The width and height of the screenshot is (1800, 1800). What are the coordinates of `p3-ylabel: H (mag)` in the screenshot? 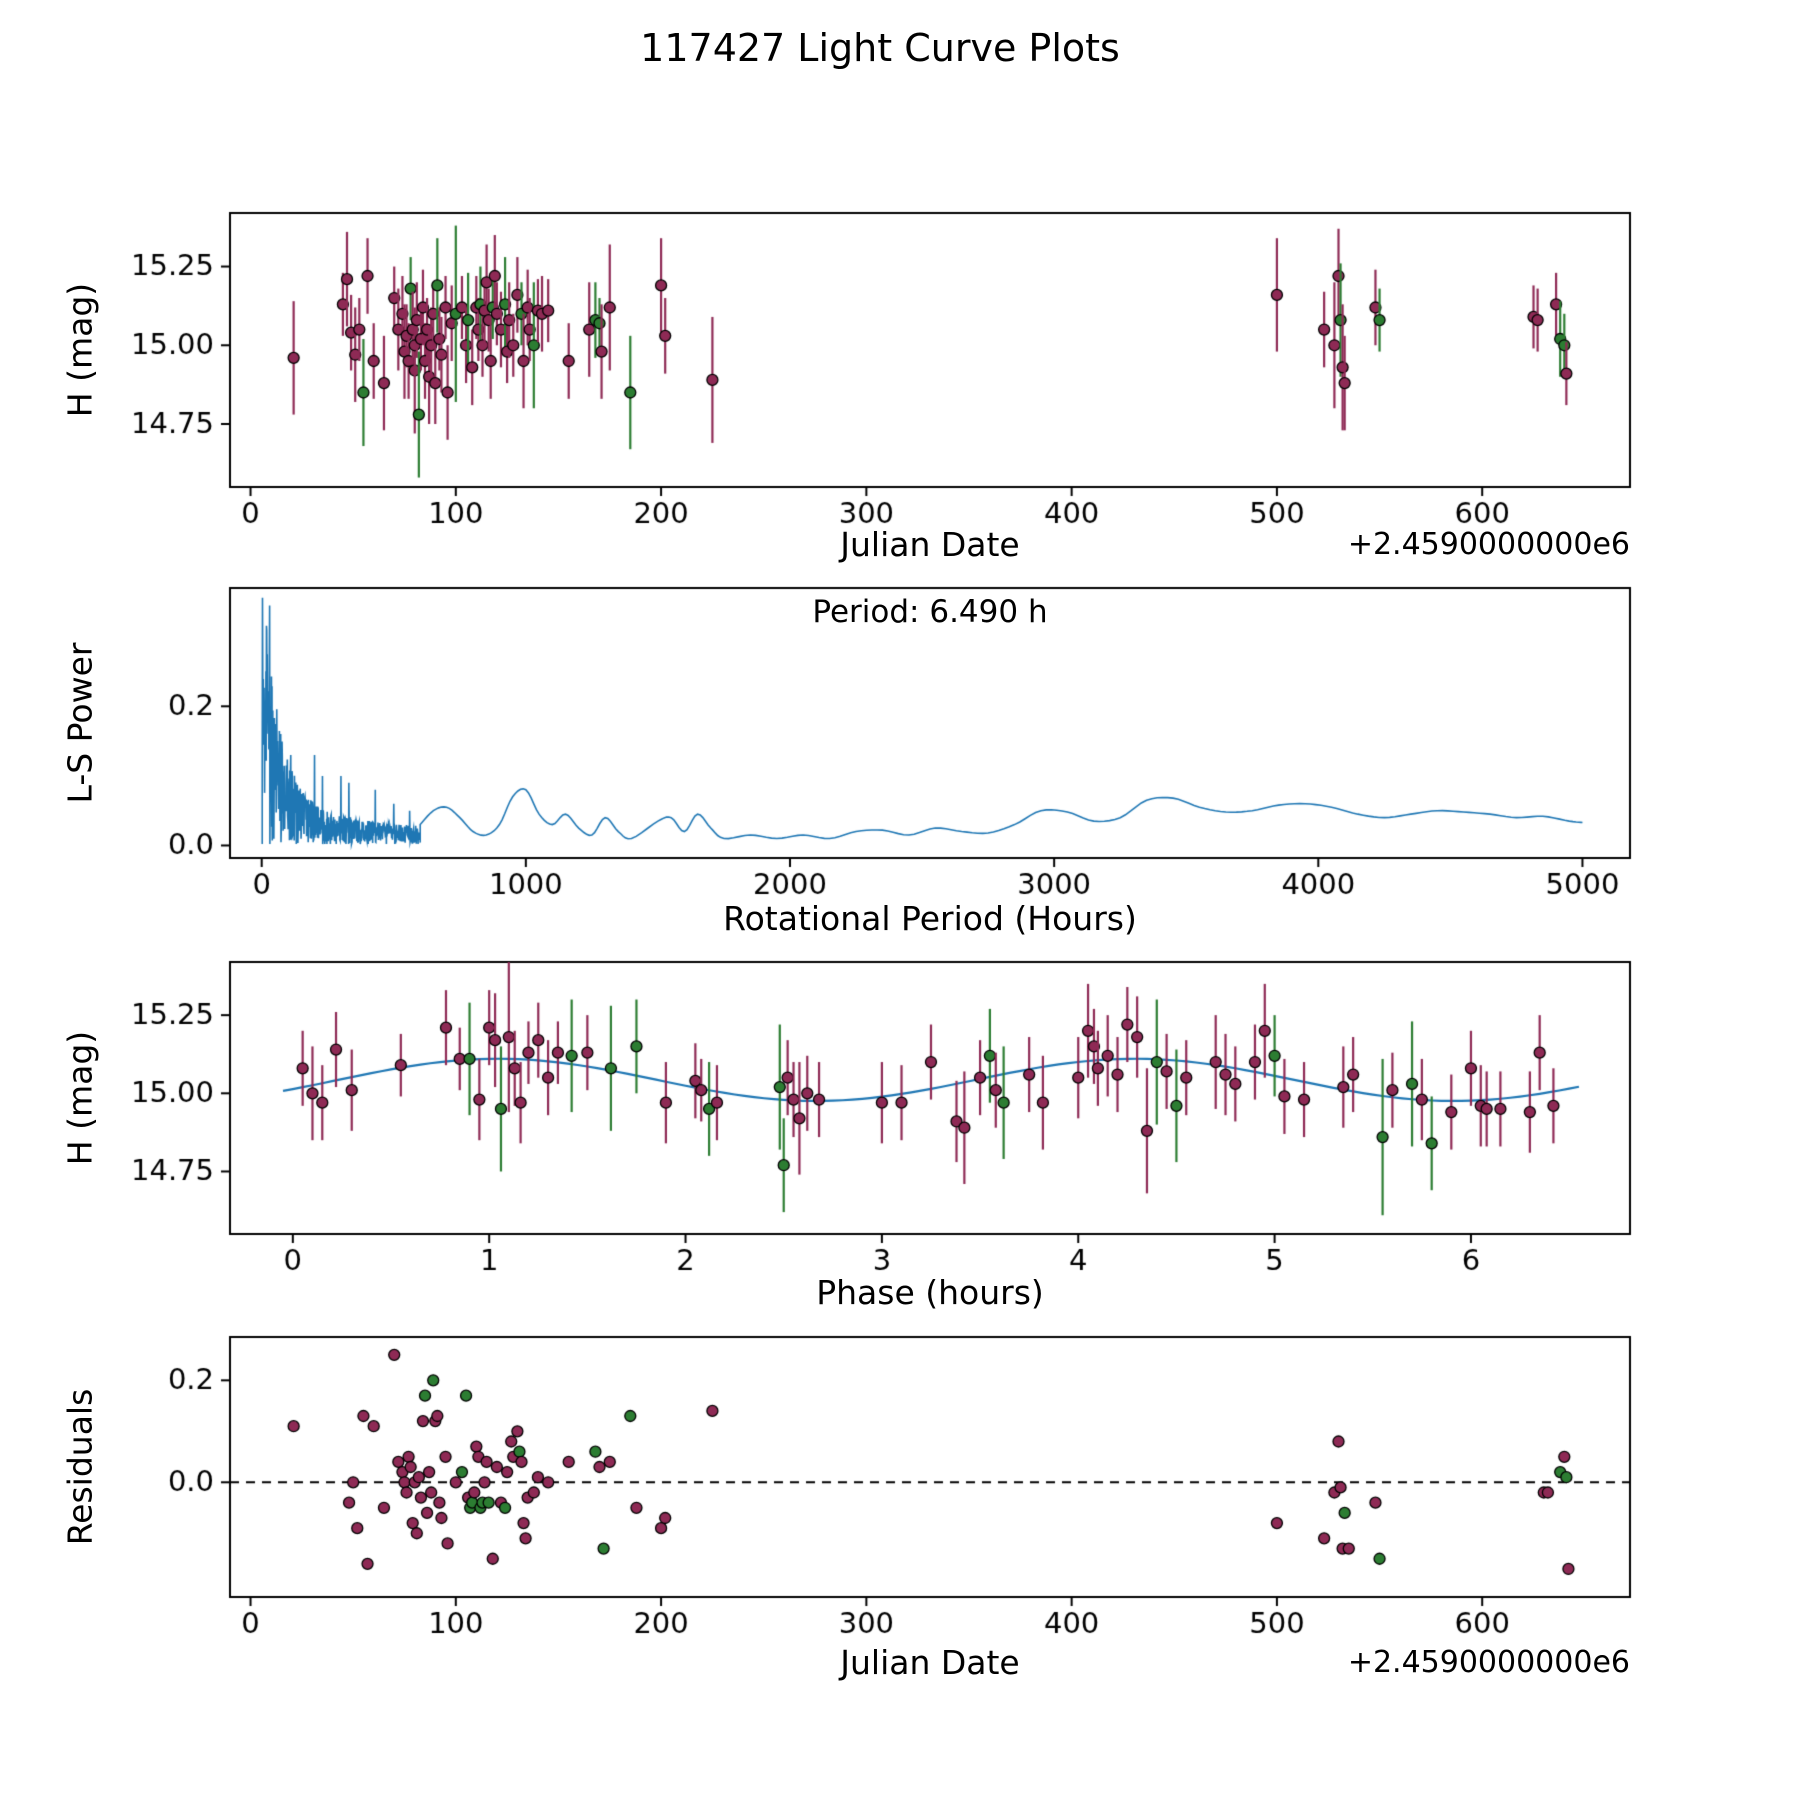 It's located at (80, 1098).